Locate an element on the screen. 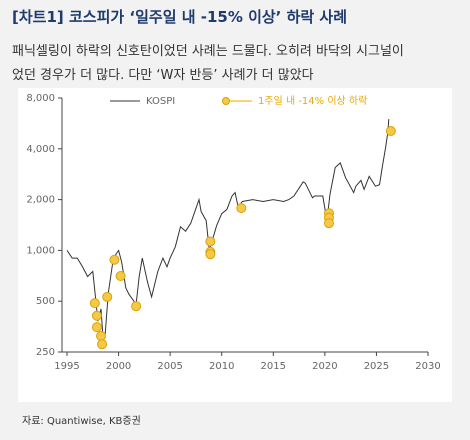  x-tick-label: 2000 is located at coordinates (118, 366).